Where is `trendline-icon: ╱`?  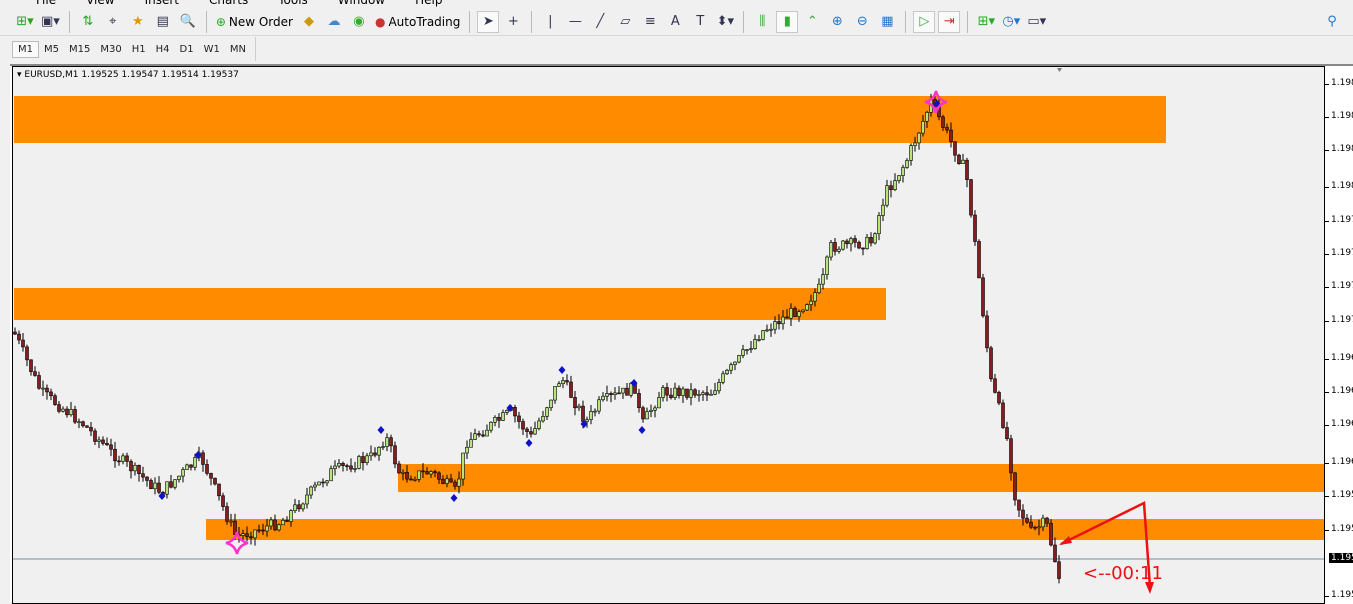
trendline-icon: ╱ is located at coordinates (600, 21).